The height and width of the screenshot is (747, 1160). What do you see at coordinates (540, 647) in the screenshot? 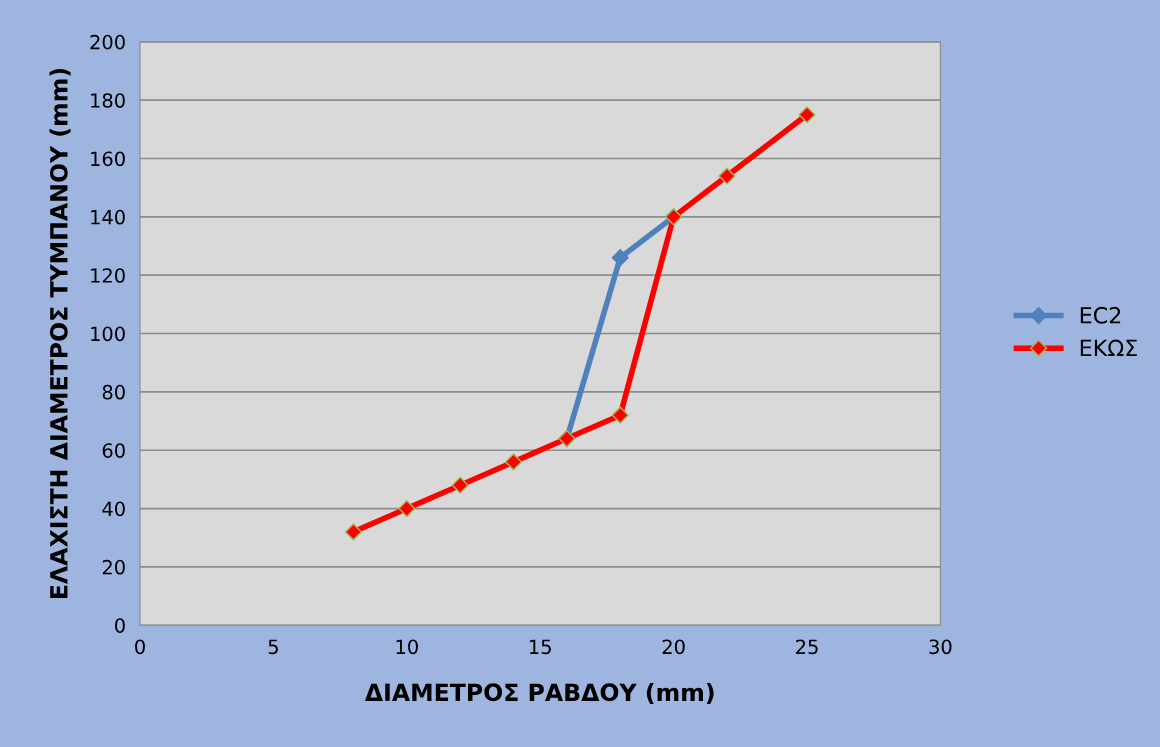
I see `x-tick-label: 15` at bounding box center [540, 647].